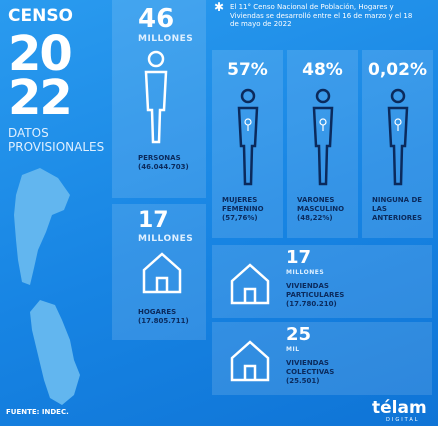 This screenshot has height=426, width=438. What do you see at coordinates (163, 321) in the screenshot?
I see `households-detail: (17.805.711)` at bounding box center [163, 321].